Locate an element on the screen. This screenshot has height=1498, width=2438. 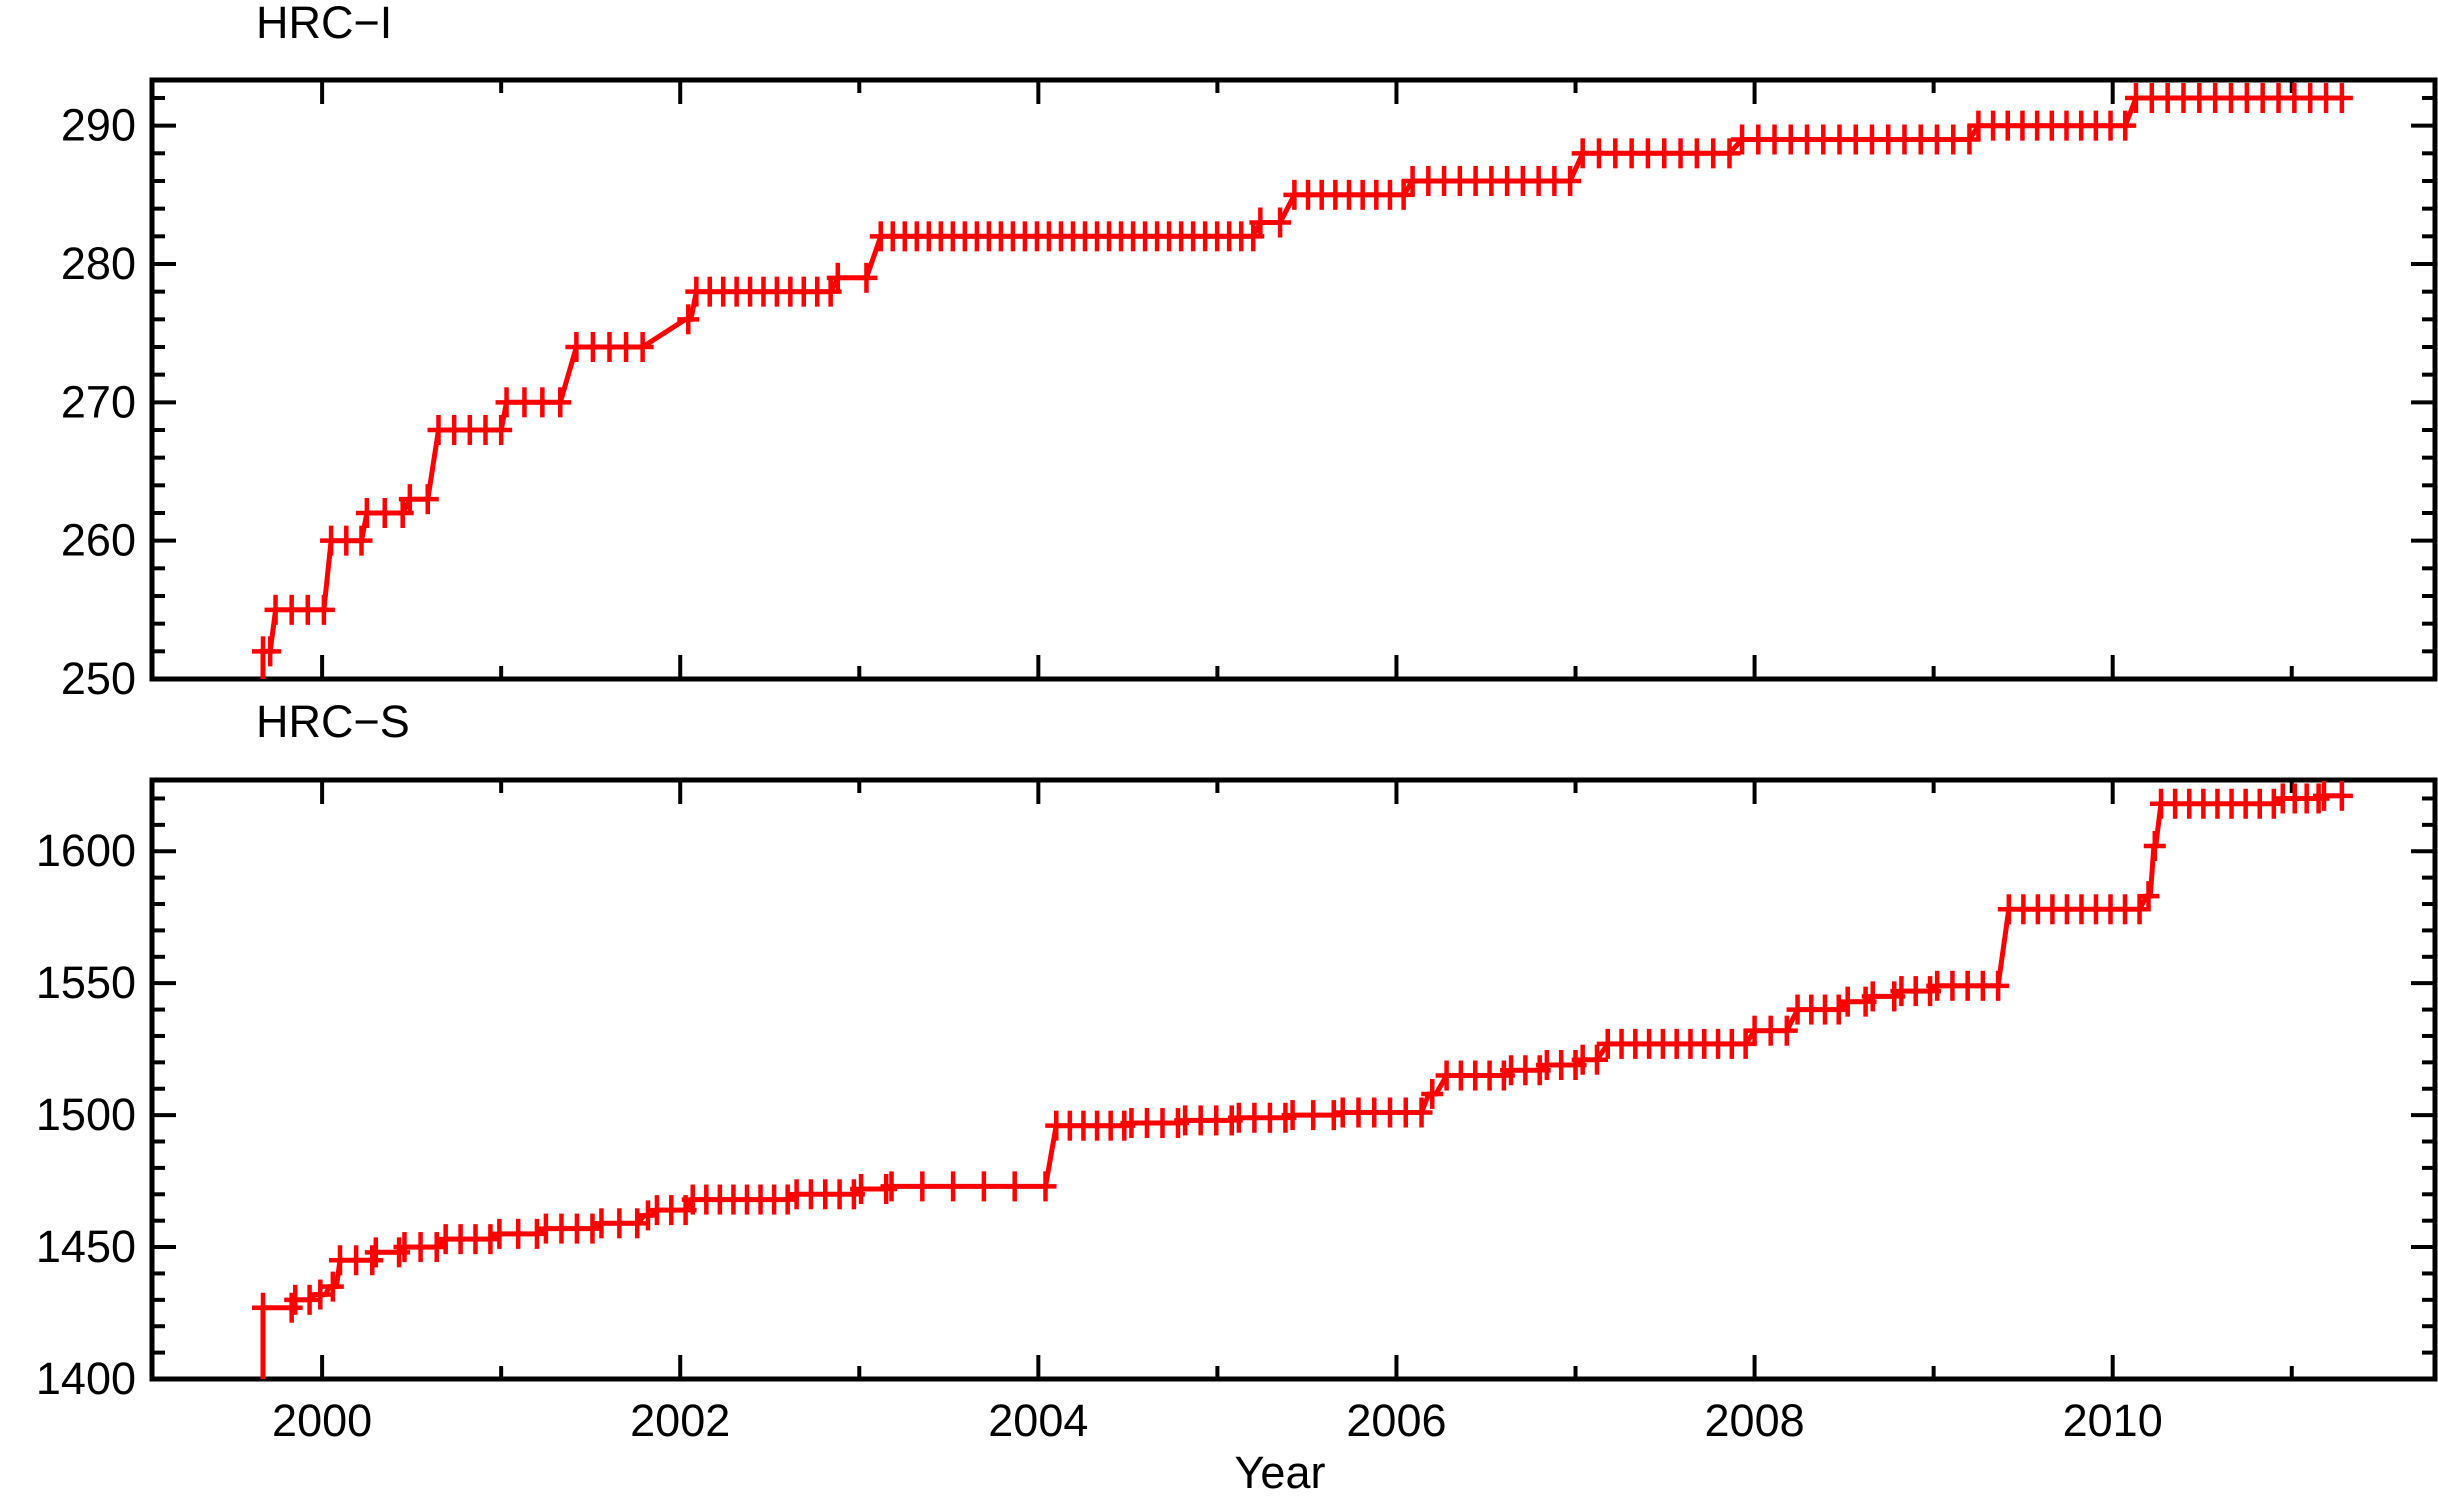
x-tick-label: 2002 is located at coordinates (680, 1420).